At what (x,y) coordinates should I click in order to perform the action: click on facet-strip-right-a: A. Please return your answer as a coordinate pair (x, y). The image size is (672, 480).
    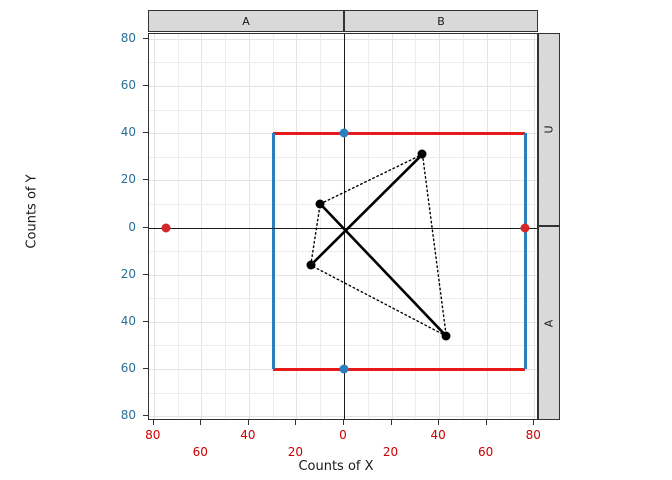
    Looking at the image, I should click on (549, 323).